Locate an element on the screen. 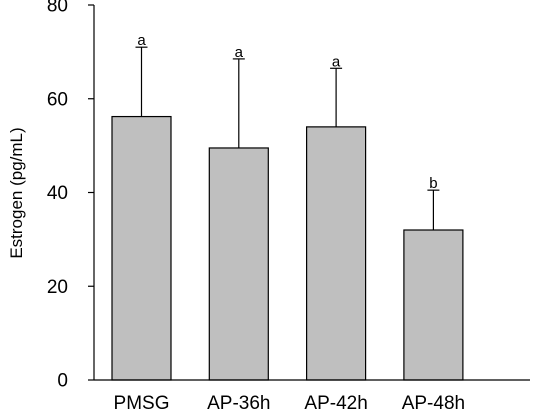 The image size is (533, 411). y-tick-label: 0 is located at coordinates (62, 381).